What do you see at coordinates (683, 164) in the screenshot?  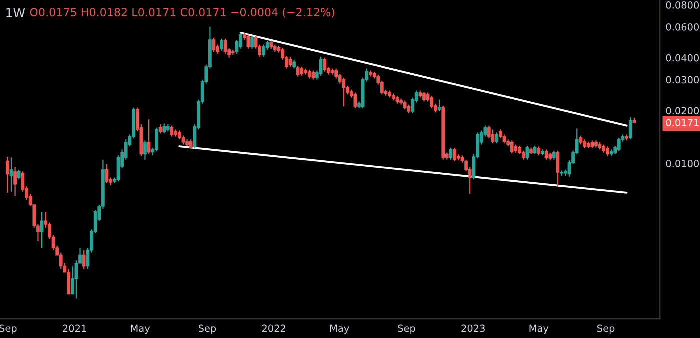 I see `y-tick-label: 0.0100` at bounding box center [683, 164].